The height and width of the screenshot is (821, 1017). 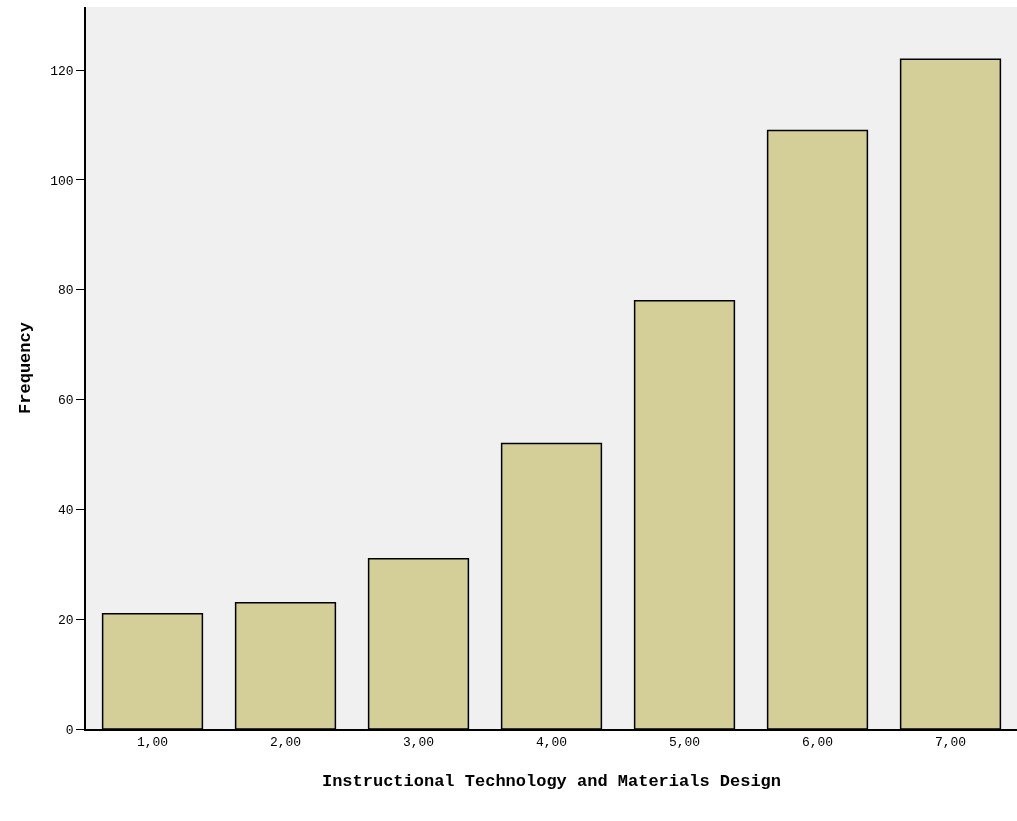 I want to click on x-tick-label: 2,00, so click(x=285, y=743).